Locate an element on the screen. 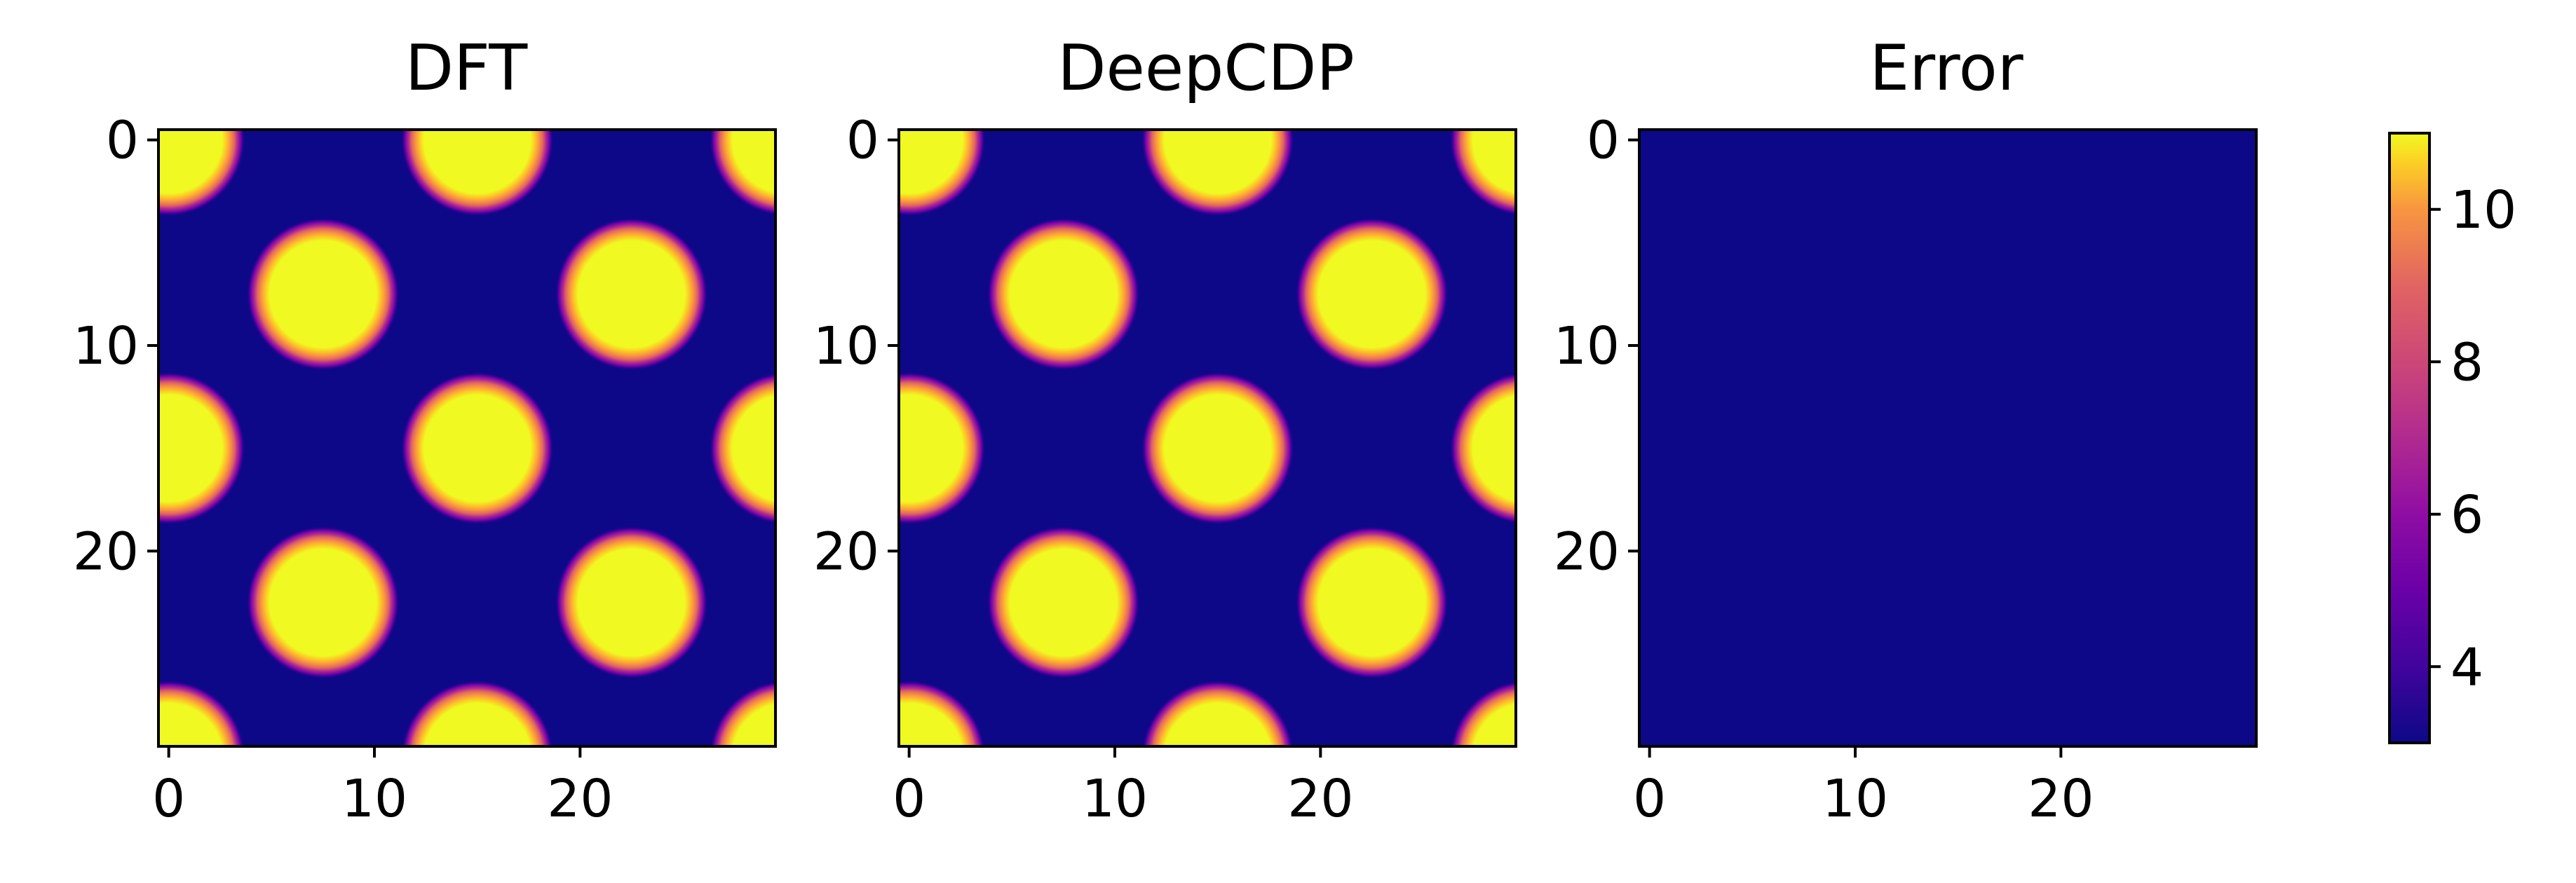 Image resolution: width=2576 pixels, height=883 pixels. colorbar-tick-label: 4 is located at coordinates (2466, 667).